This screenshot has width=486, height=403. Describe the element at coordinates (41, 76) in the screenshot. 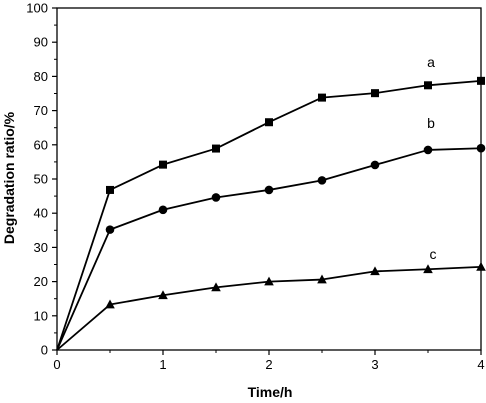

I see `y-tick-label: 80` at that location.